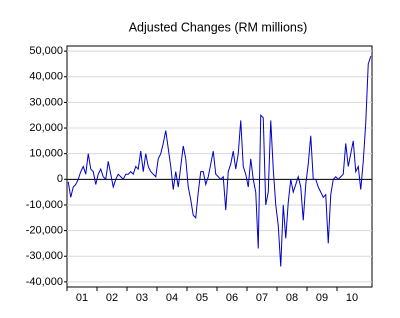 The height and width of the screenshot is (318, 400). I want to click on x-tick-label: 09, so click(322, 298).